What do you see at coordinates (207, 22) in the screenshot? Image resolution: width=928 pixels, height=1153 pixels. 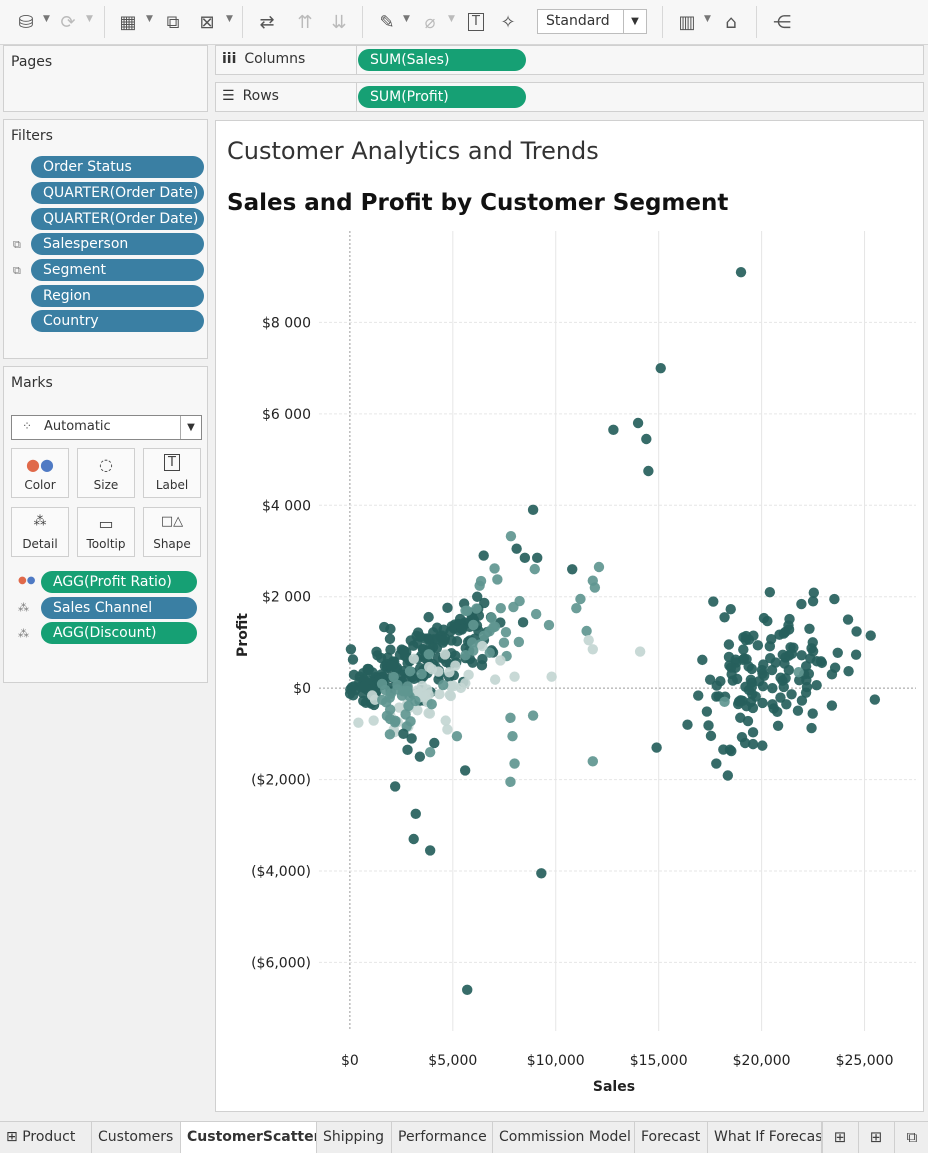 I see `clear-sheet-icon: ⊠` at bounding box center [207, 22].